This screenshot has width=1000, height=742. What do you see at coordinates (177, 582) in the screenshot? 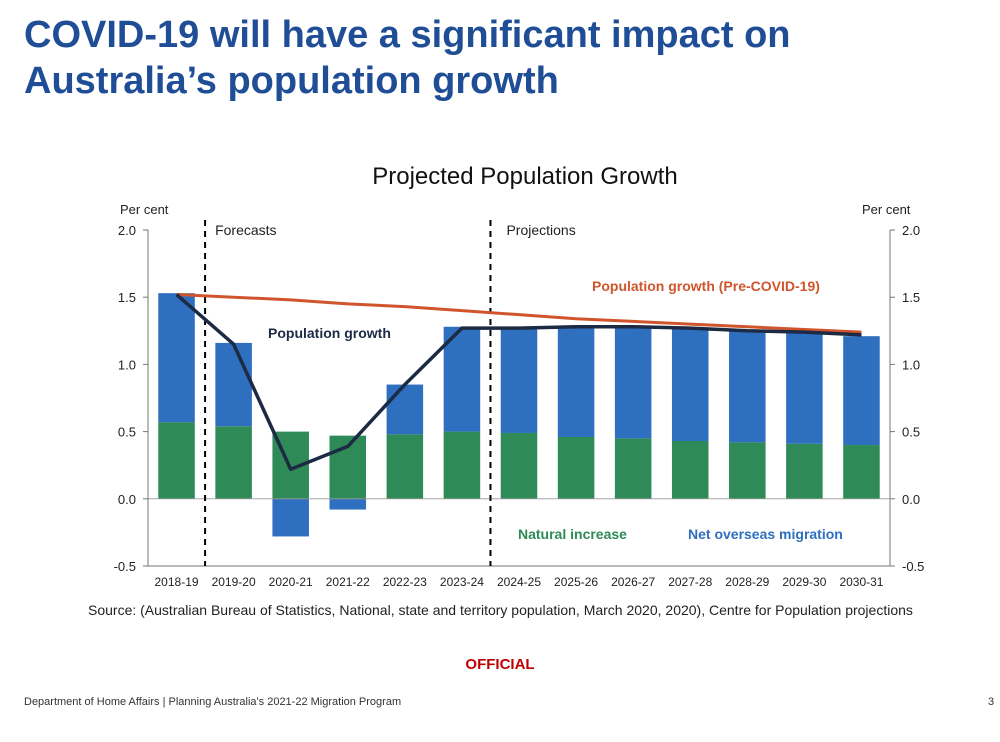
I see `x-tick-label: 2018-19` at bounding box center [177, 582].